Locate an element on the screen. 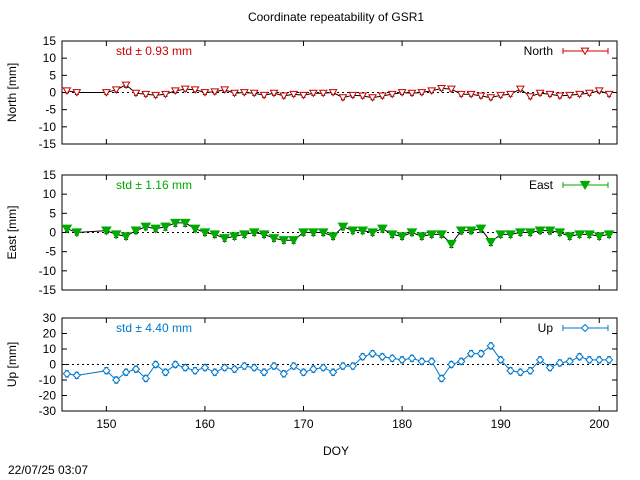  y-tick-label: 30 is located at coordinates (50, 318).